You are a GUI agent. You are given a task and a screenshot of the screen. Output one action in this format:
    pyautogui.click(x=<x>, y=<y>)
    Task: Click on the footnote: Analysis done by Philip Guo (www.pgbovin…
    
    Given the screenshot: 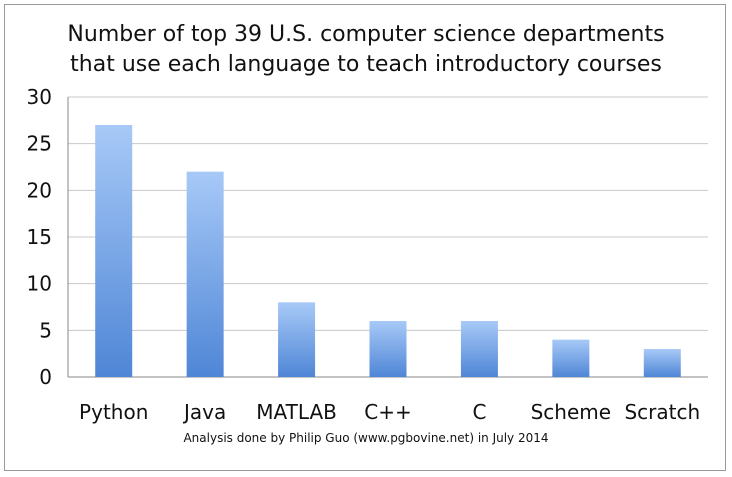 What is the action you would take?
    pyautogui.click(x=366, y=438)
    